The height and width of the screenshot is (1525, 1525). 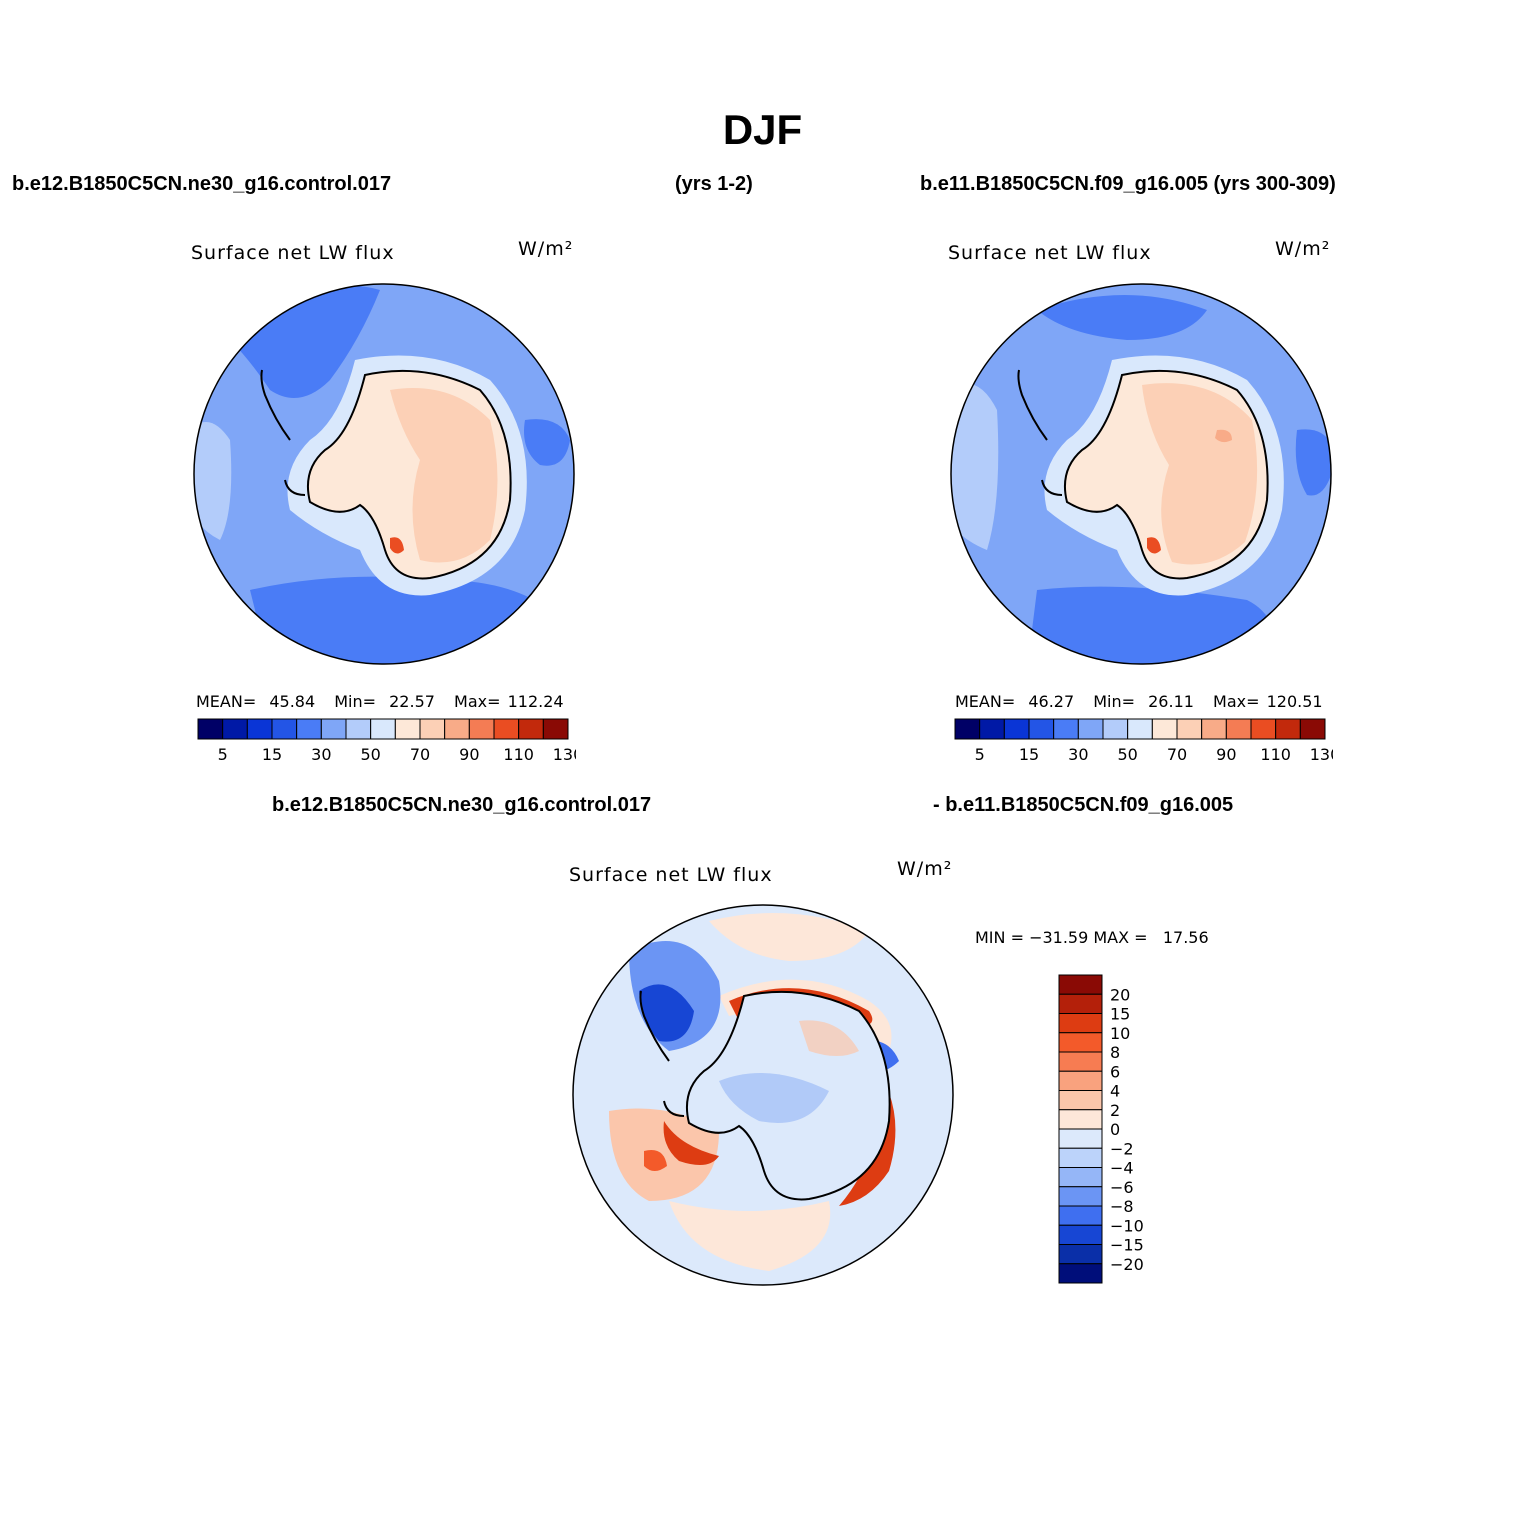 What do you see at coordinates (1029, 754) in the screenshot?
I see `colorbar-tick-label: 15` at bounding box center [1029, 754].